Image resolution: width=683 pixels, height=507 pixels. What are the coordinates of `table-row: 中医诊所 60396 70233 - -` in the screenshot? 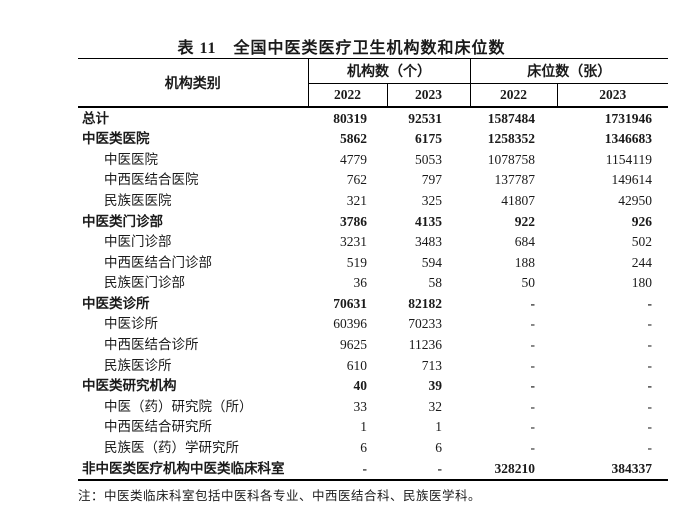 It's located at (373, 324).